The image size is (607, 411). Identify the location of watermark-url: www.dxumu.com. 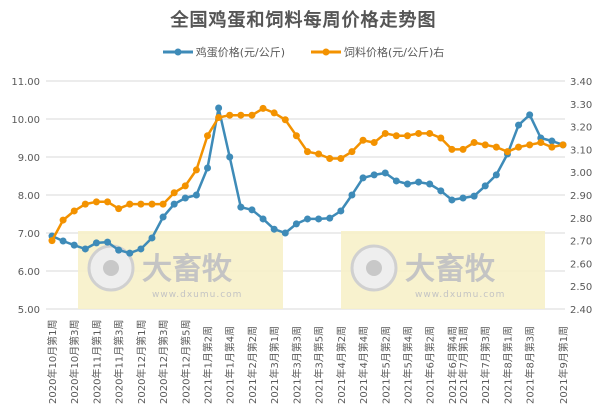
(460, 295).